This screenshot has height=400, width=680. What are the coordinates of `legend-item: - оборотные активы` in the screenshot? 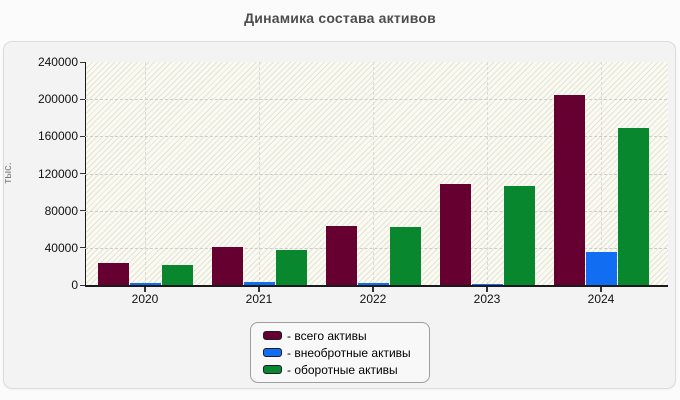 It's located at (346, 370).